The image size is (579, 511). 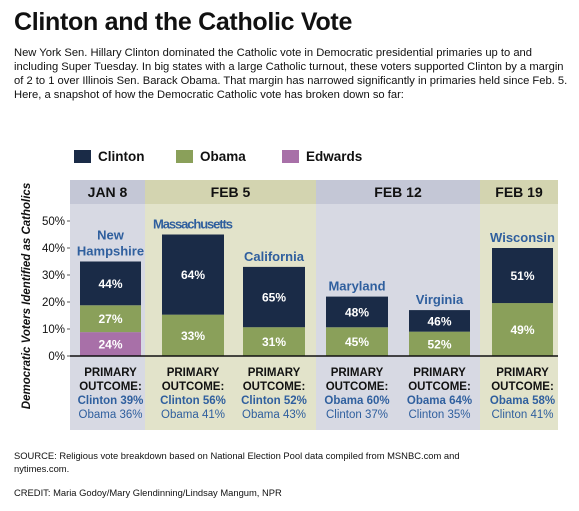 I want to click on group-header-label: FEB 5, so click(x=231, y=192).